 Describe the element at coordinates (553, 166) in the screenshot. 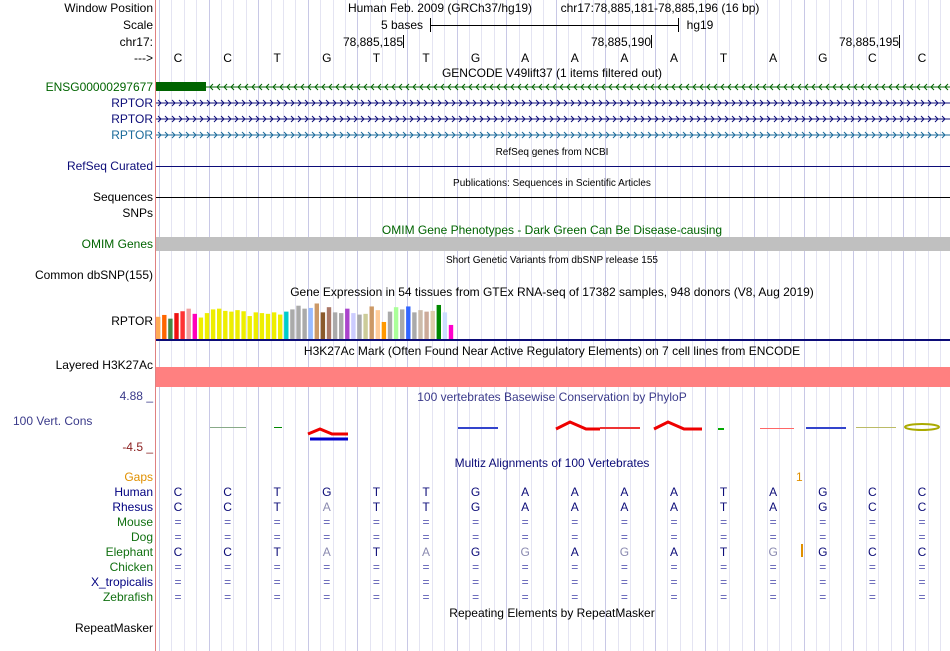

I see `refseq-gene-line` at that location.